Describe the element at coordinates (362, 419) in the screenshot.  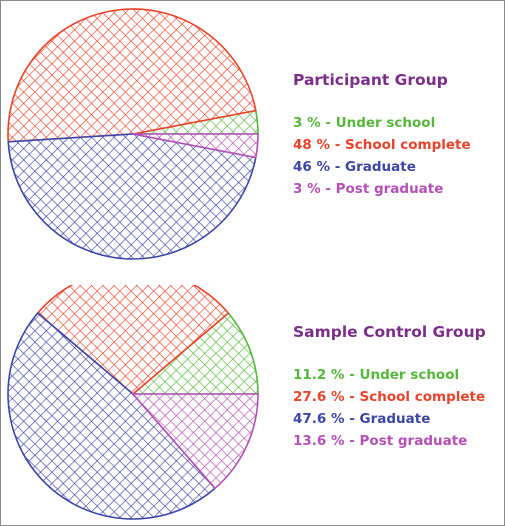
I see `legend-item-graduate: 47.6 % - Graduate` at that location.